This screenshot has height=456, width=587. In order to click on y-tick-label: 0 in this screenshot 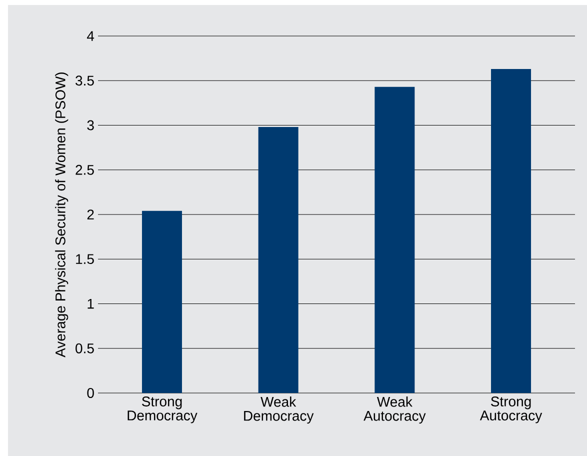, I will do `click(90, 393)`.